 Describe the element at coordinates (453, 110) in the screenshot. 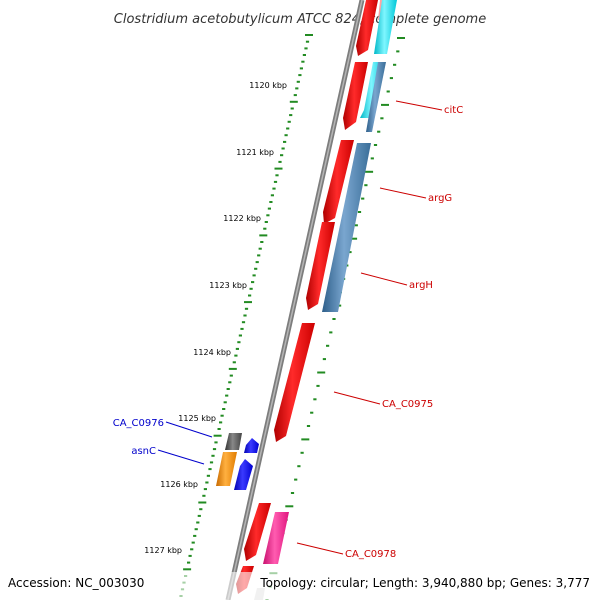

I see `gene-label-citC: citC` at that location.